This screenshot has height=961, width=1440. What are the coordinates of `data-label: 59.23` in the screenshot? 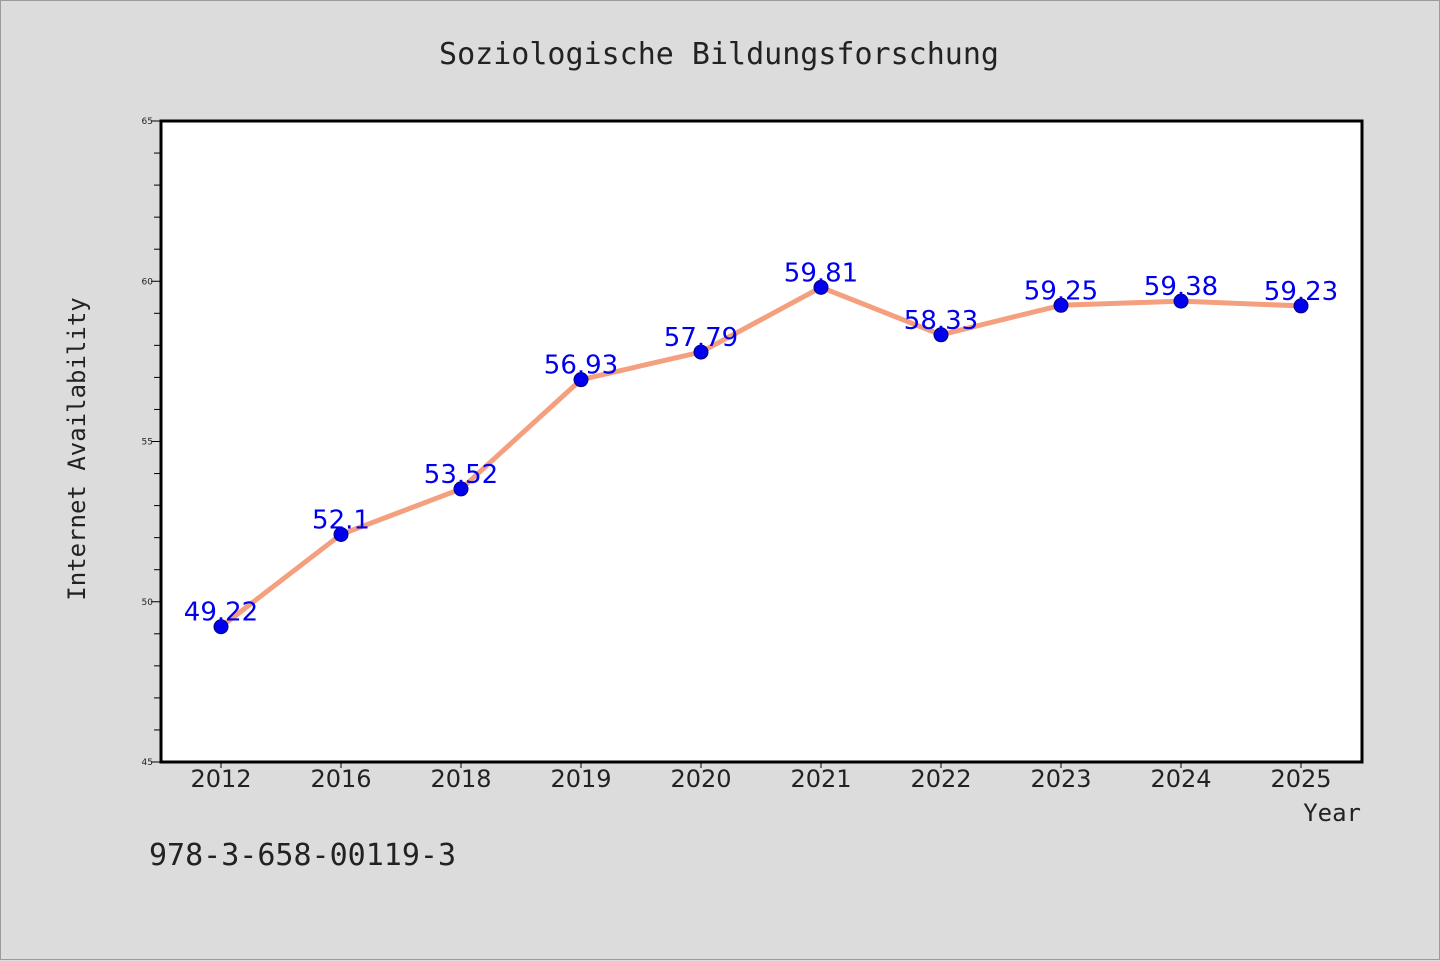 It's located at (1301, 292).